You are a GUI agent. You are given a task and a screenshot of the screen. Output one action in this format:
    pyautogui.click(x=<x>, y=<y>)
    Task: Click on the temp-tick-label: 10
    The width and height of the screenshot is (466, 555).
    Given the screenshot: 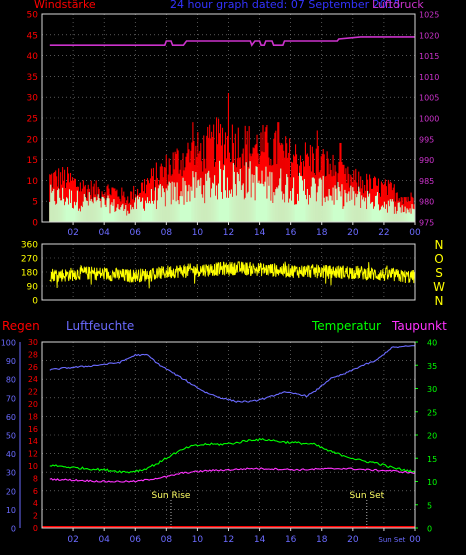 What is the action you would take?
    pyautogui.click(x=432, y=482)
    